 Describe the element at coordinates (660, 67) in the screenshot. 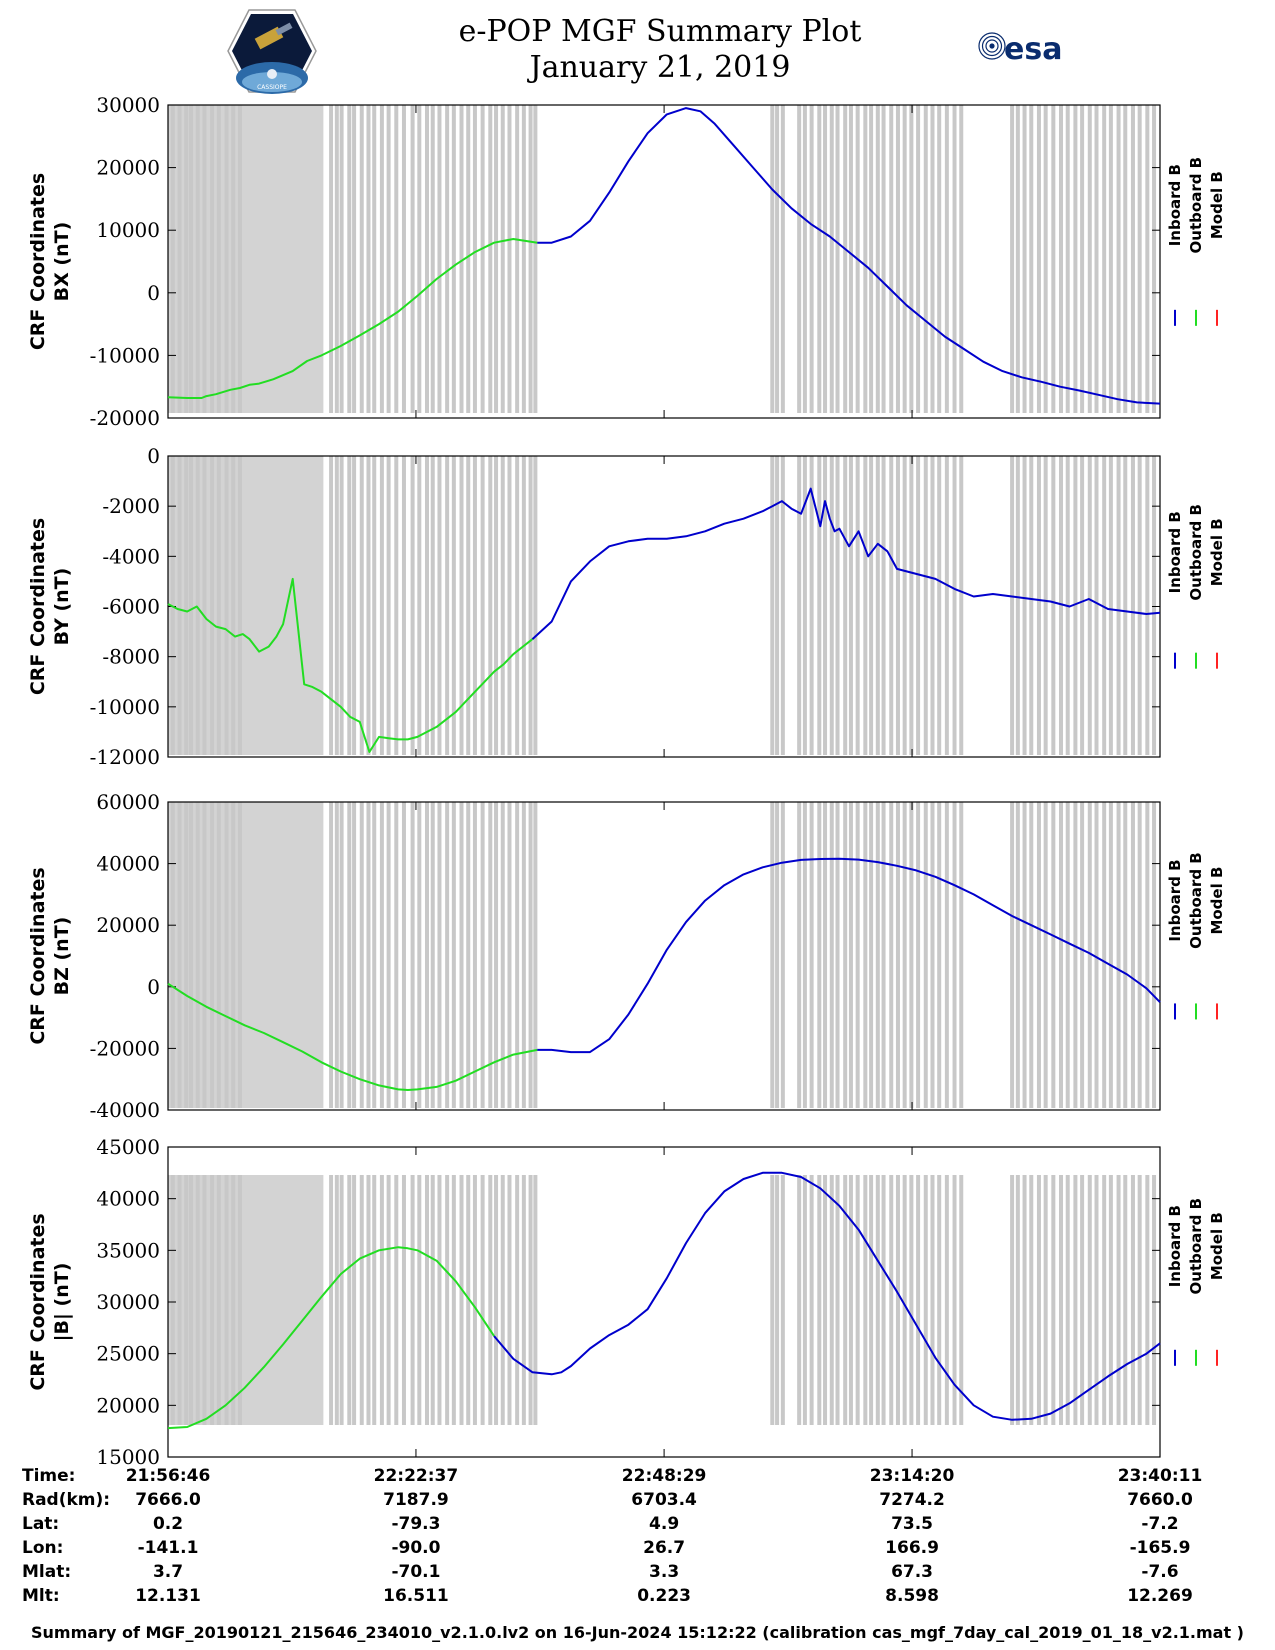

I see `title-line-2: January 21, 2019` at that location.